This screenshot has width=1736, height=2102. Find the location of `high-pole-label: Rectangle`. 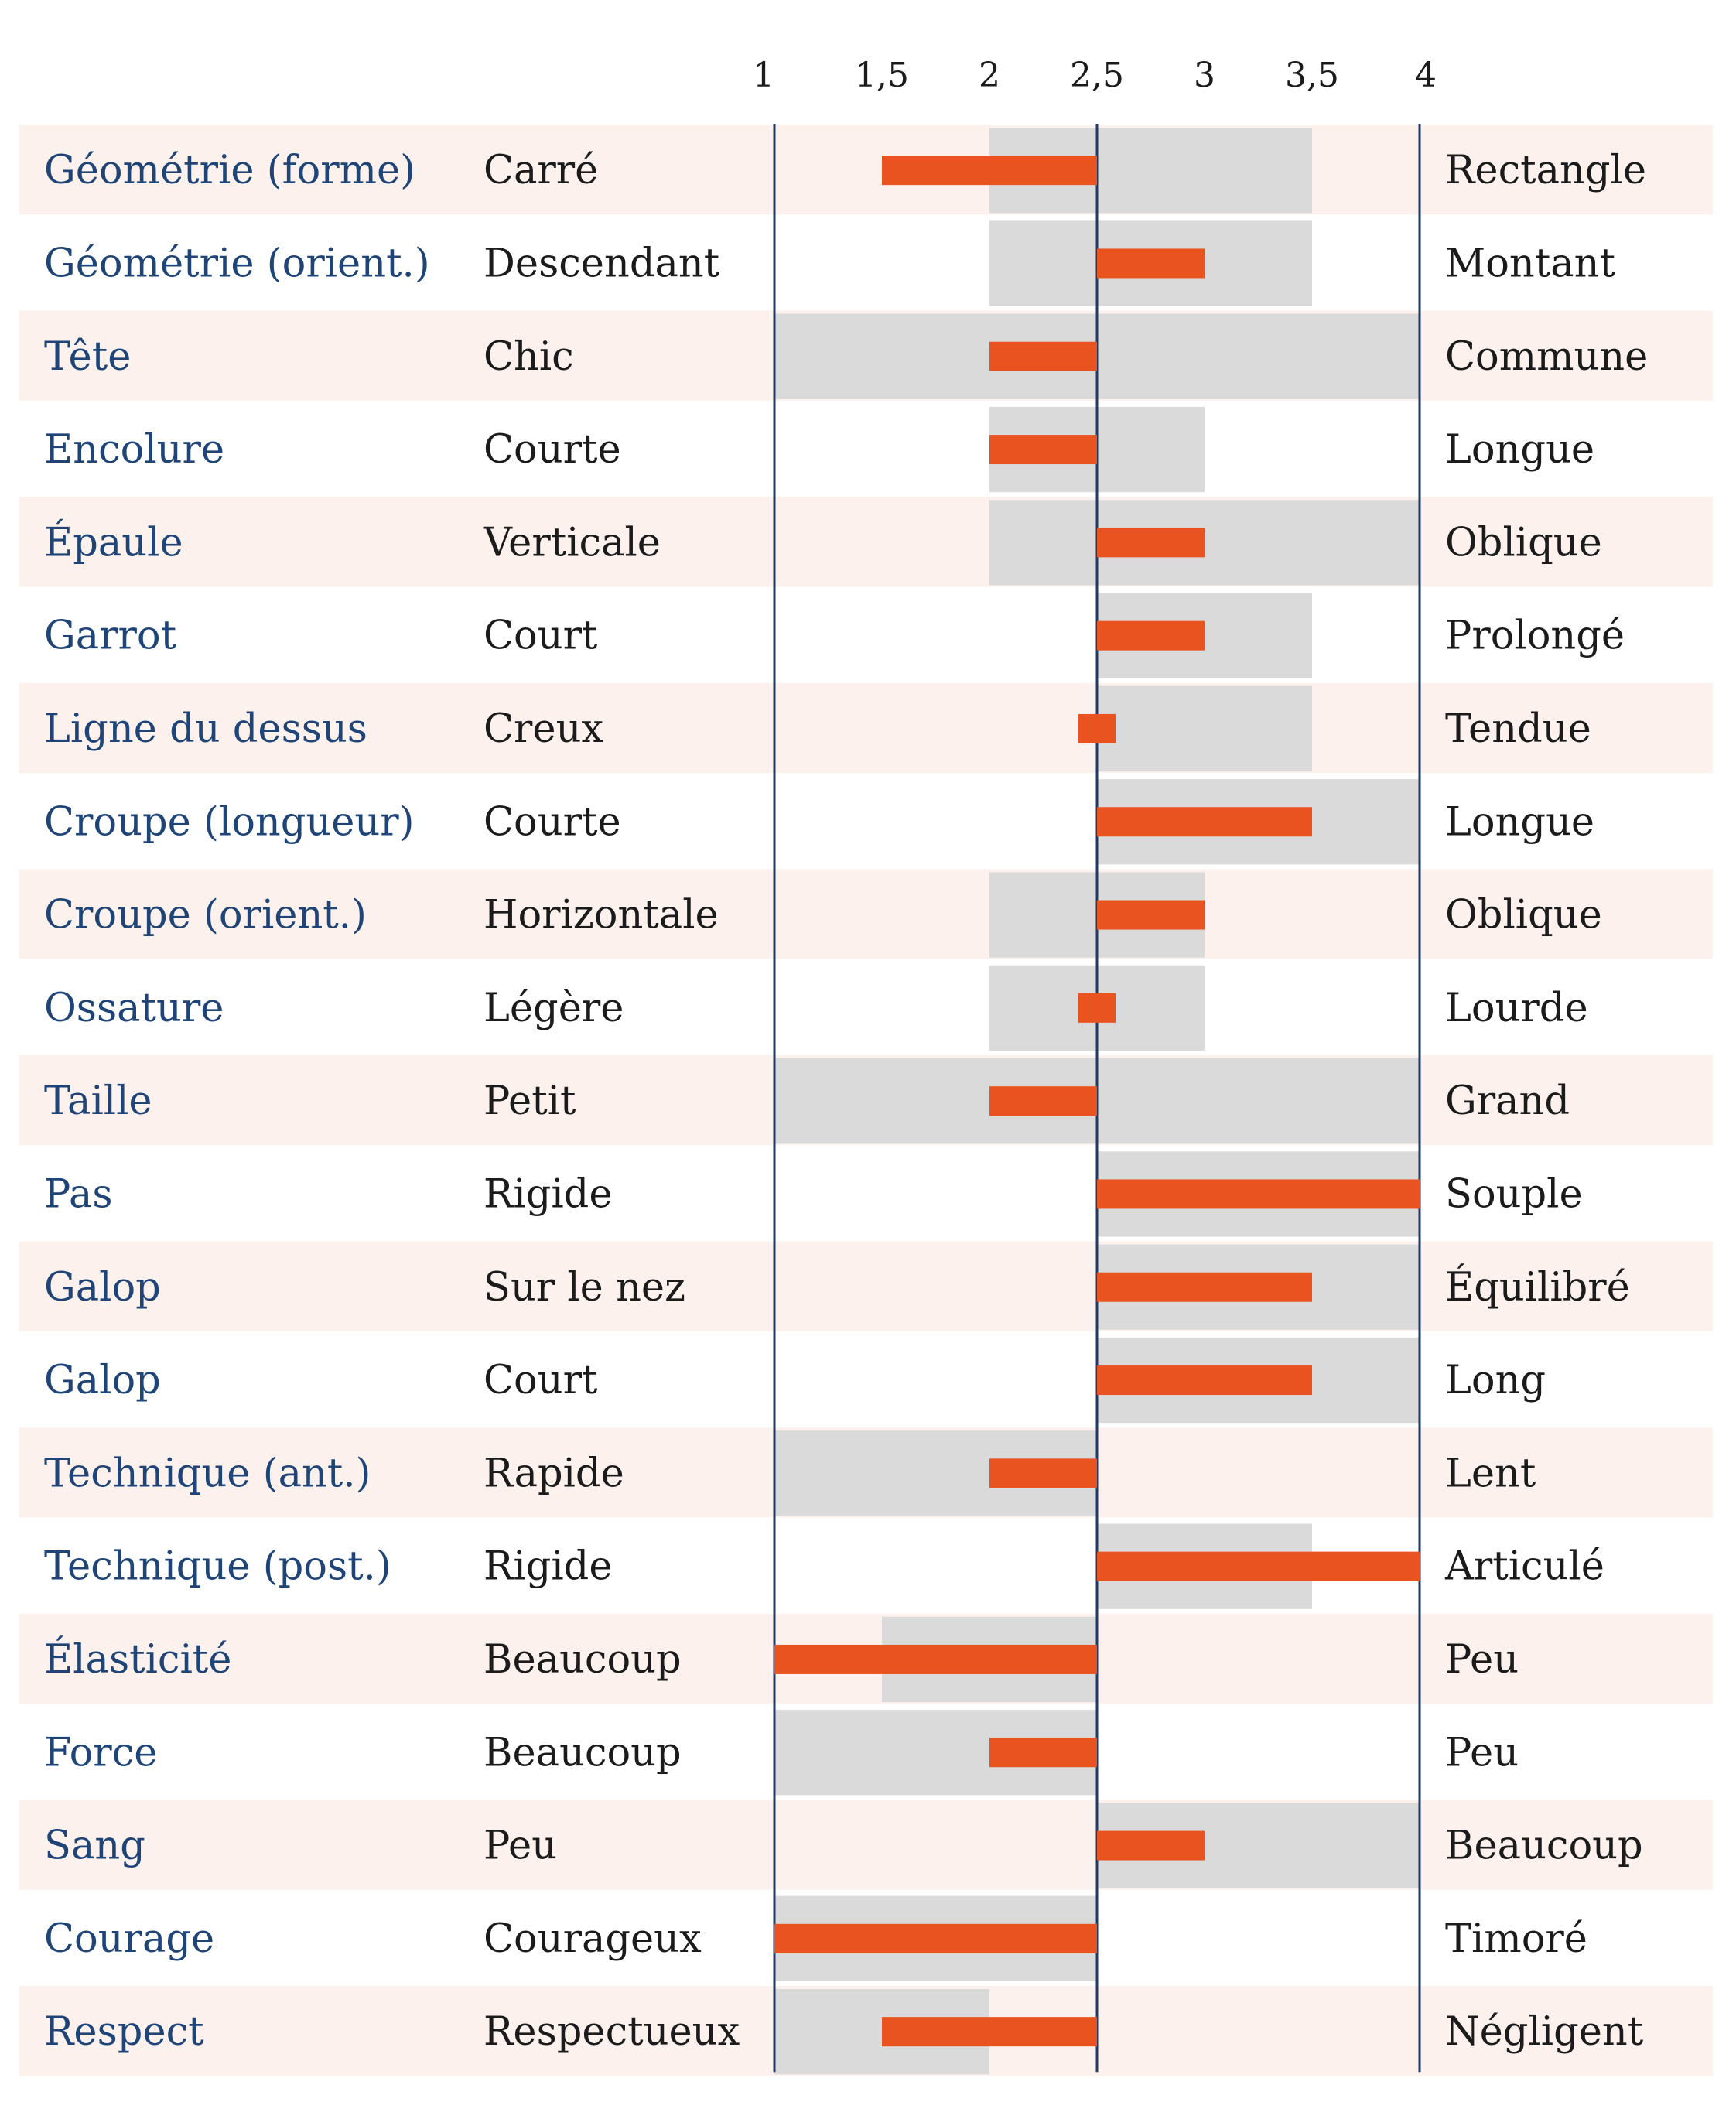

high-pole-label: Rectangle is located at coordinates (1545, 170).